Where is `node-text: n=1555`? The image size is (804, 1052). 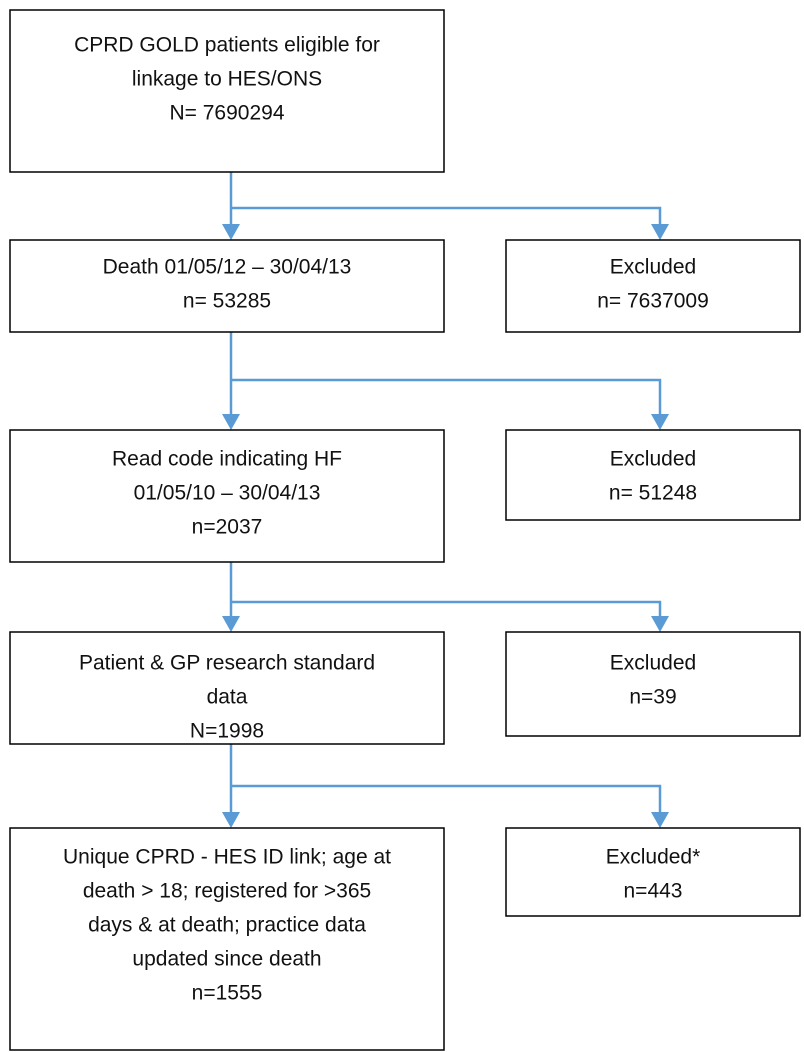 node-text: n=1555 is located at coordinates (227, 993).